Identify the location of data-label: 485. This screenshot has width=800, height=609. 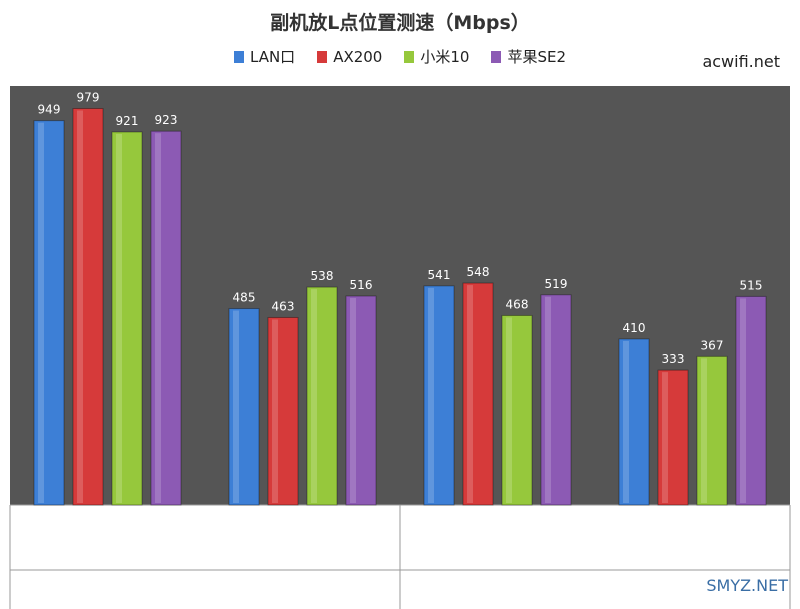
(244, 298).